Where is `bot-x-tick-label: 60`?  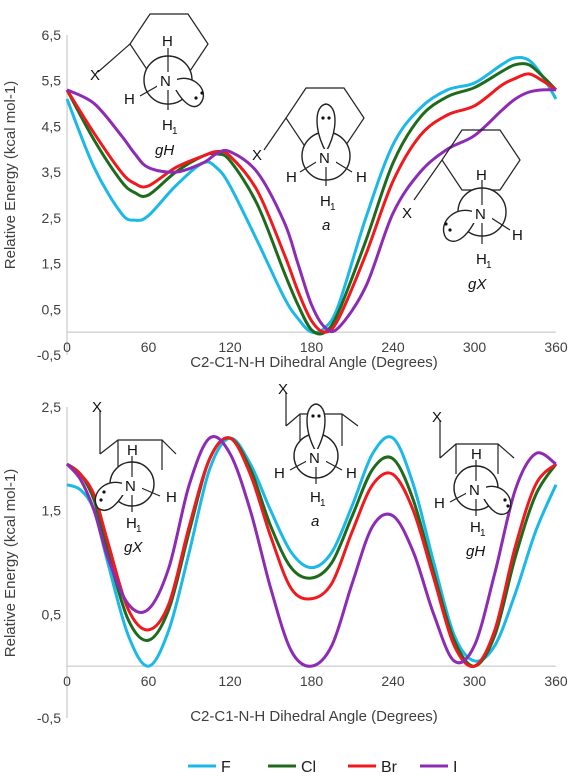
bot-x-tick-label: 60 is located at coordinates (149, 681).